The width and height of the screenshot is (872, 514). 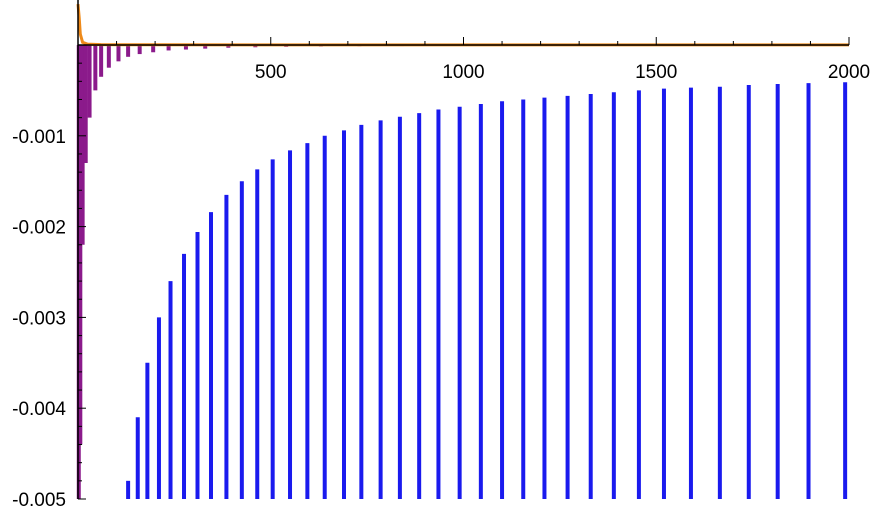 I want to click on y-tick-label-3: -0.004, so click(x=39, y=409).